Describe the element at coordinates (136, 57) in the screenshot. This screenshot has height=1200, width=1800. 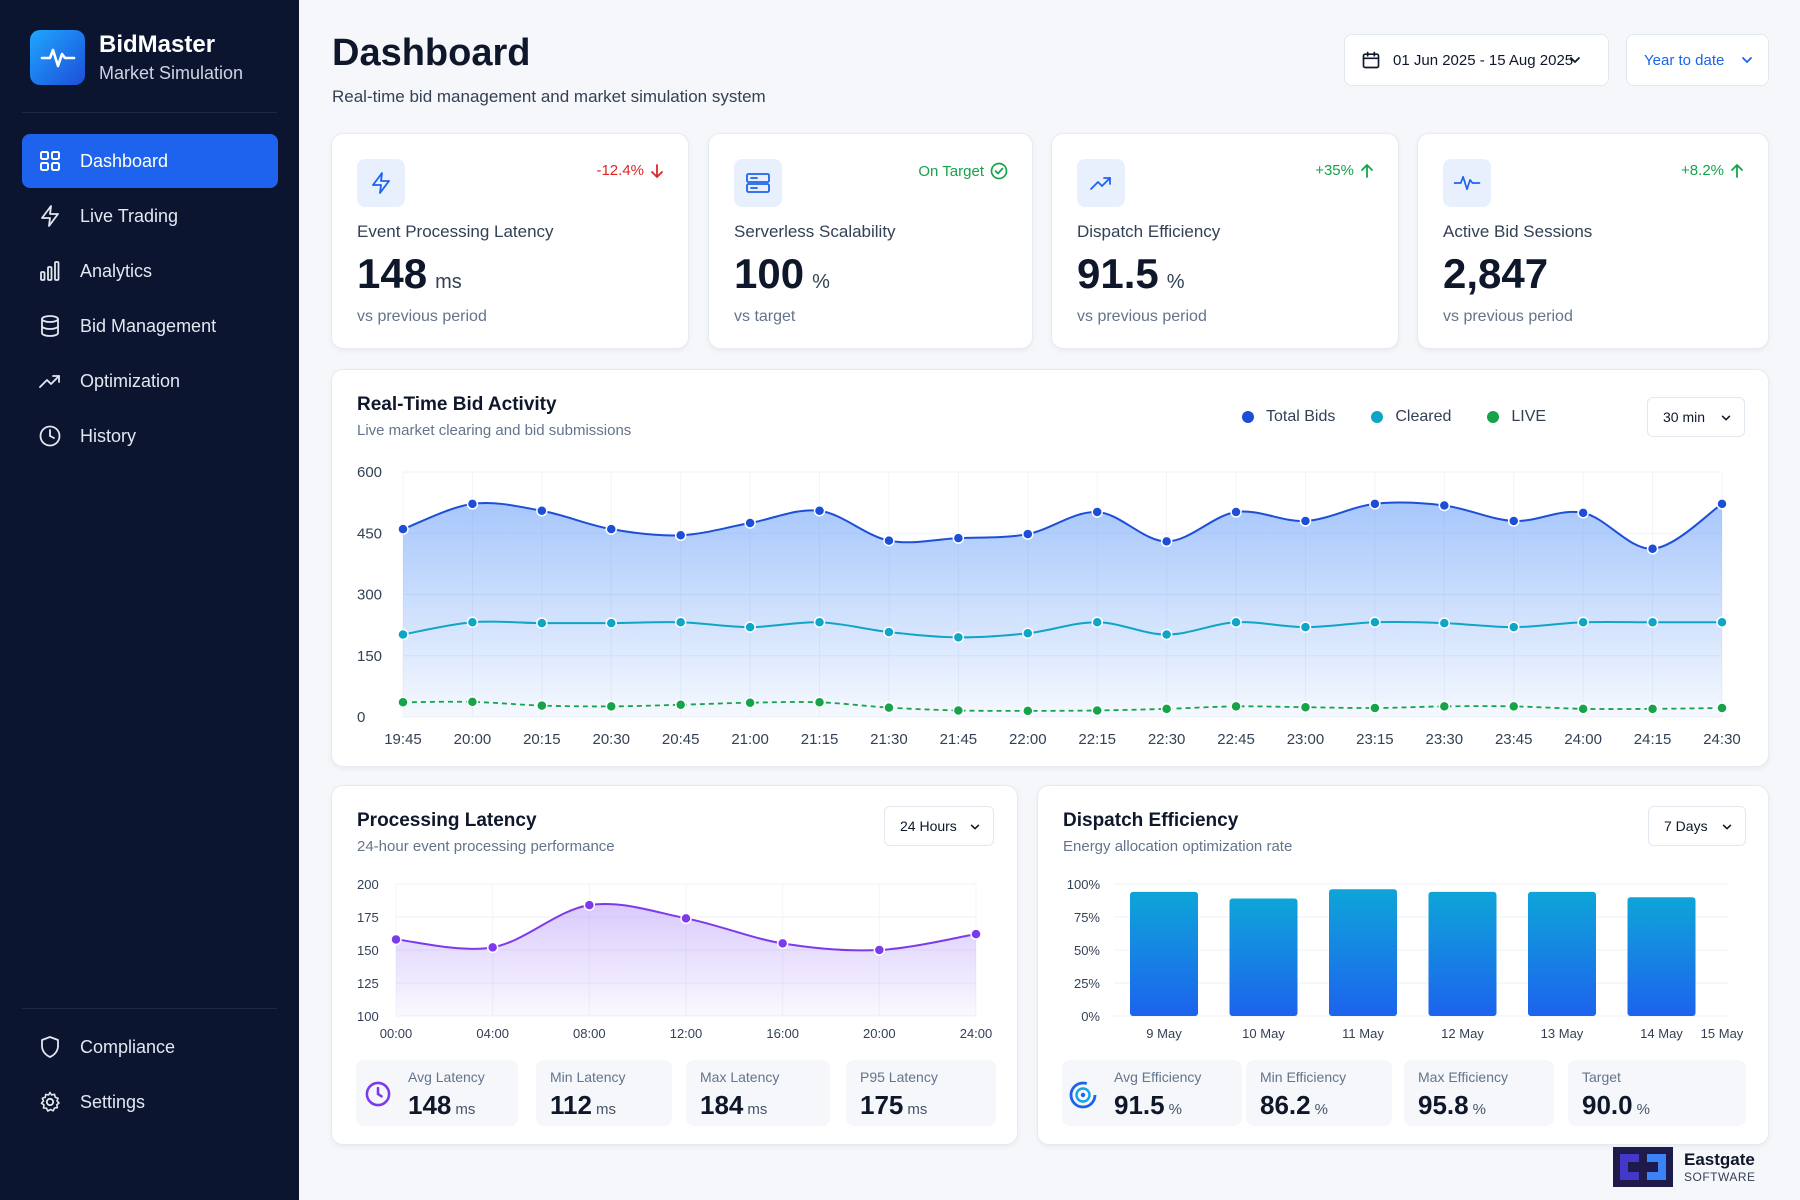
I see `brand: BidMaster Market Simulation` at that location.